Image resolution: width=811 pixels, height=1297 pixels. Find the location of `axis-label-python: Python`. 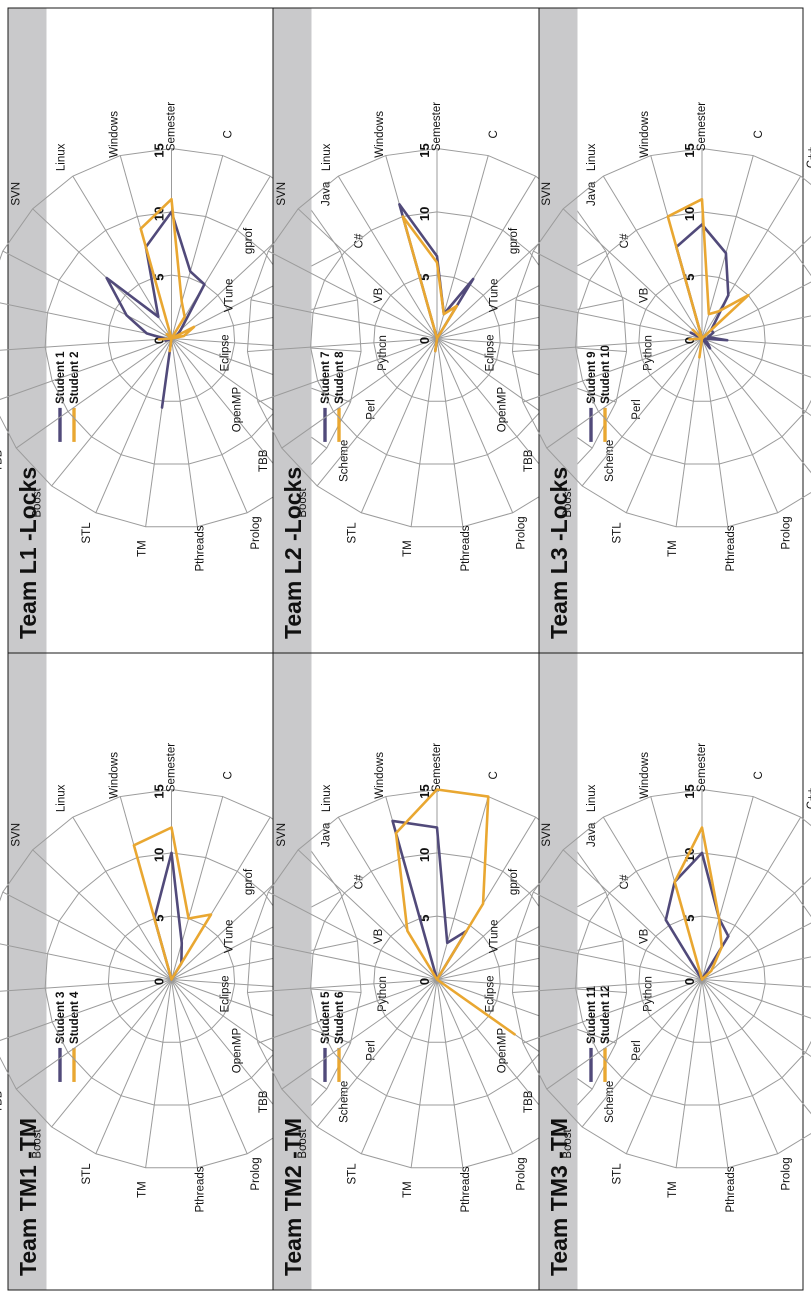

axis-label-python: Python is located at coordinates (383, 994).